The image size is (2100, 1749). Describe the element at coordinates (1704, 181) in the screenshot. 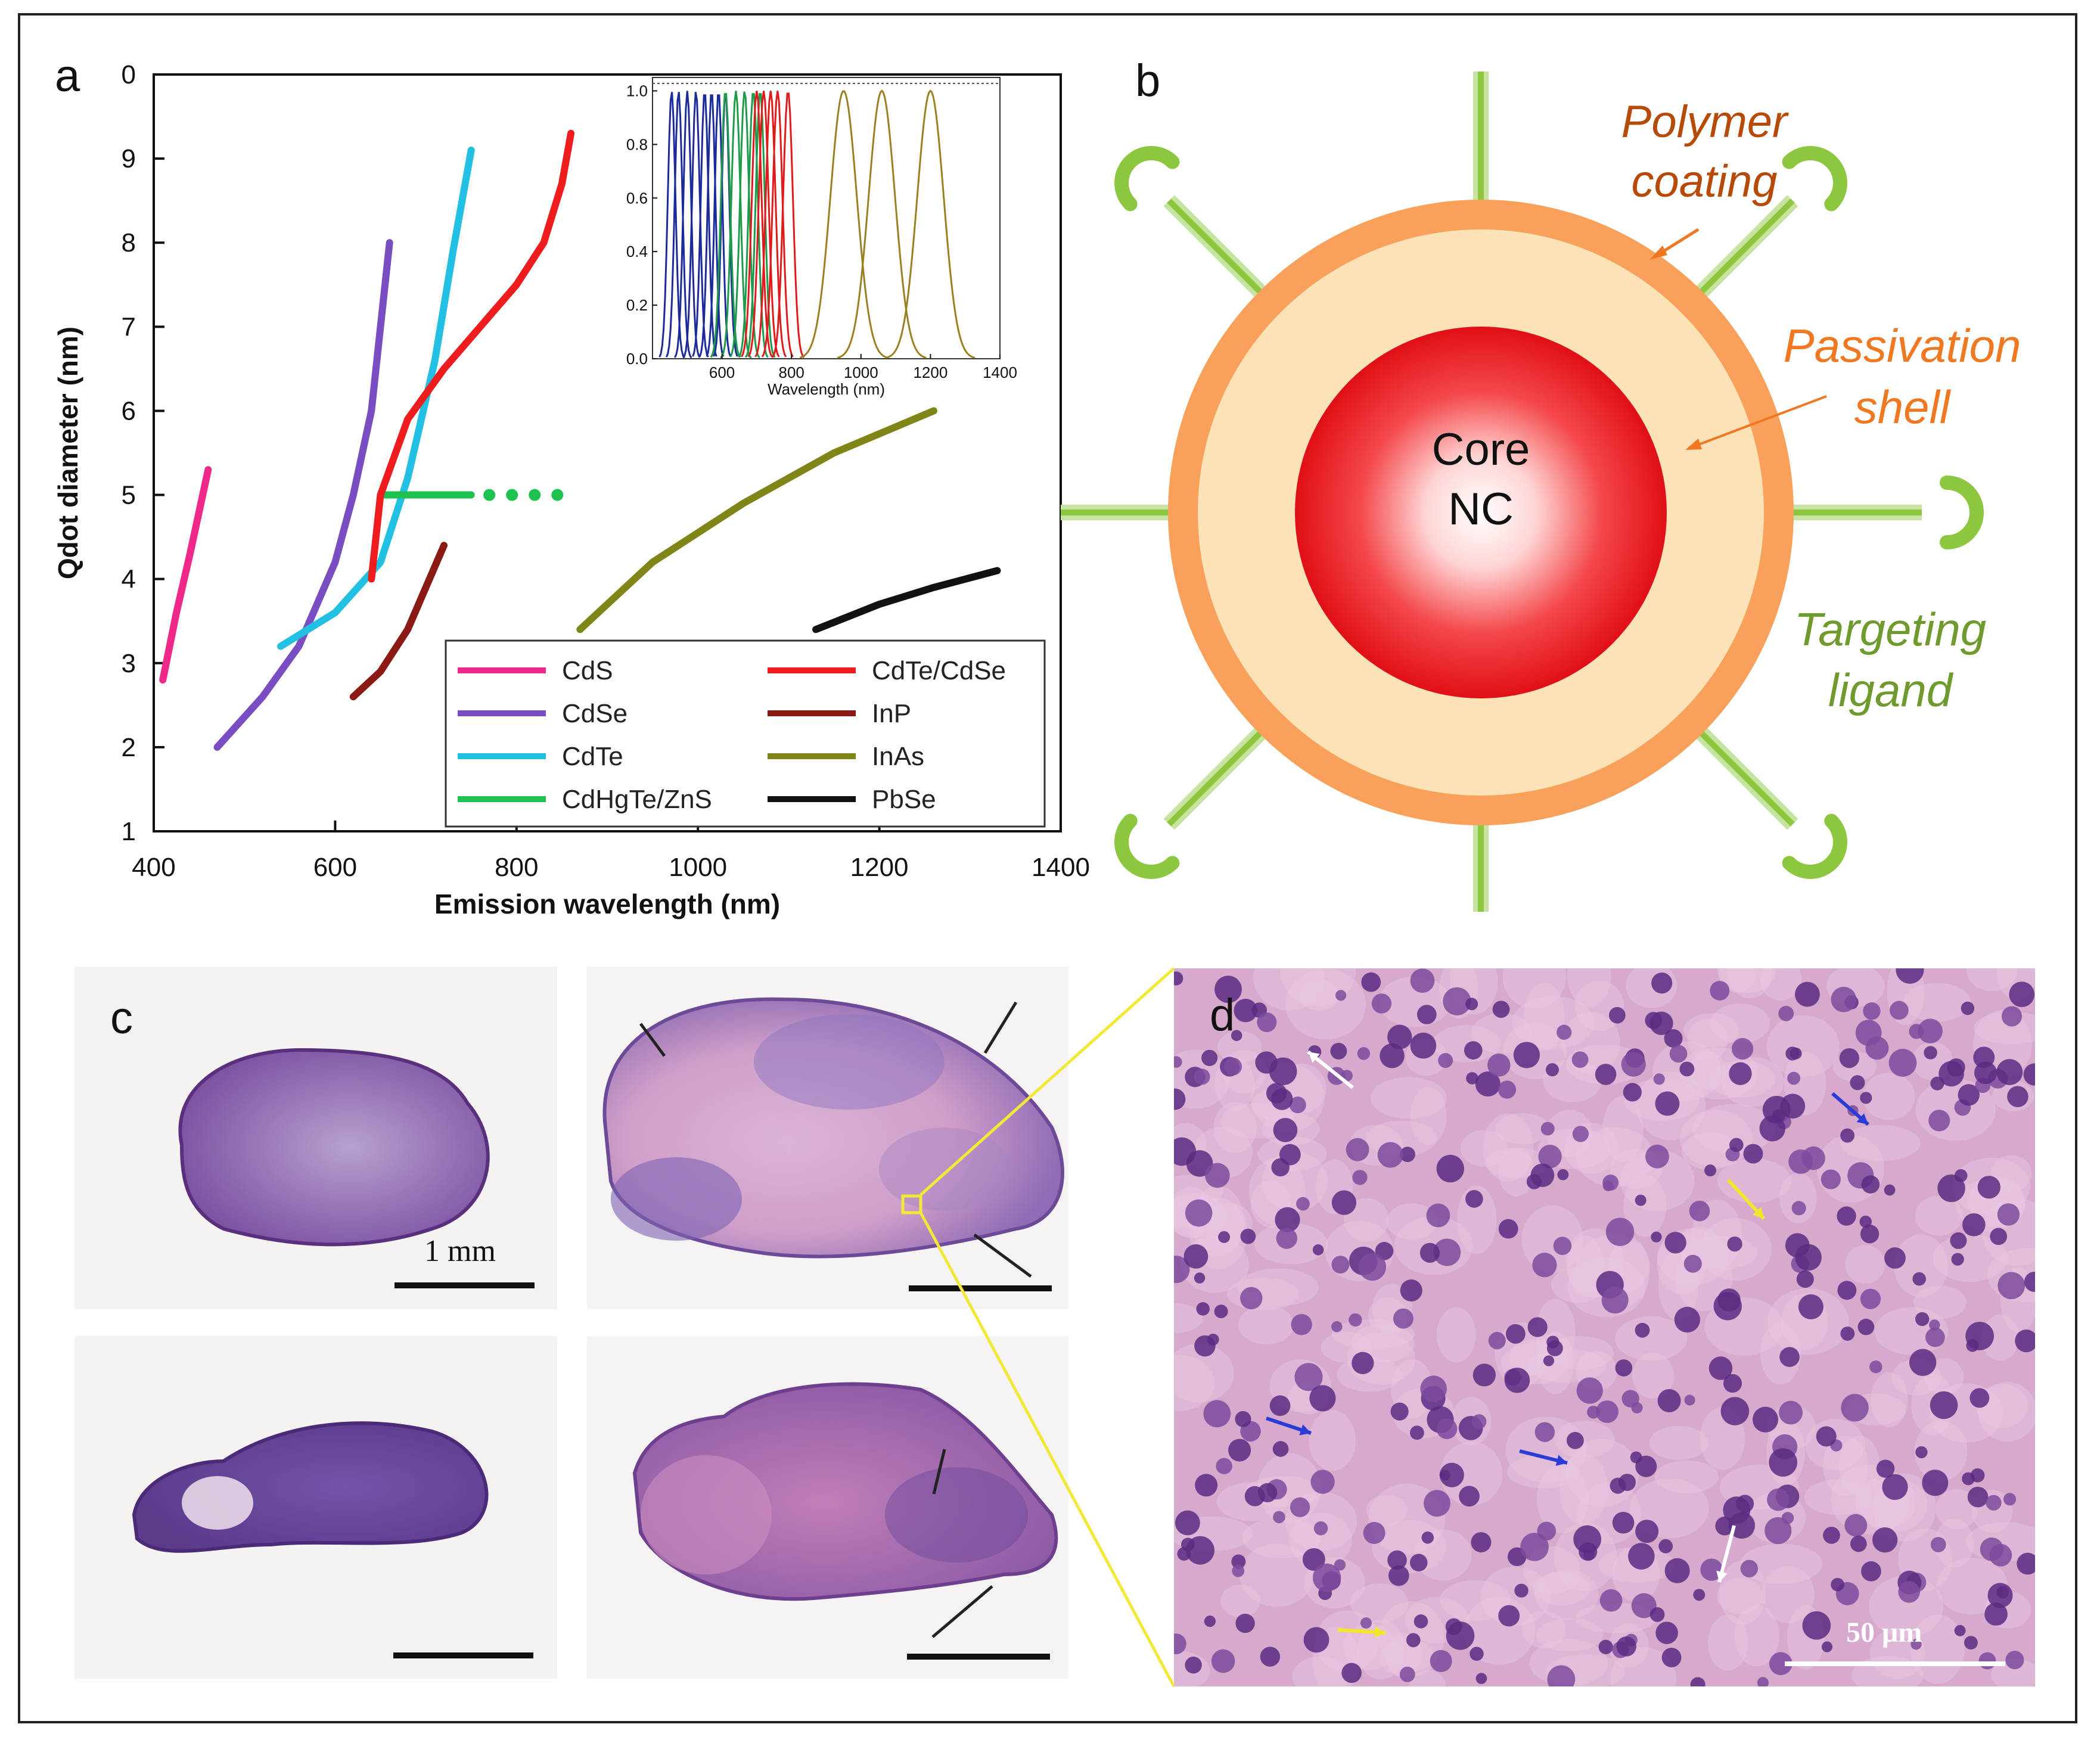

I see `polymer-label-2: coating` at that location.